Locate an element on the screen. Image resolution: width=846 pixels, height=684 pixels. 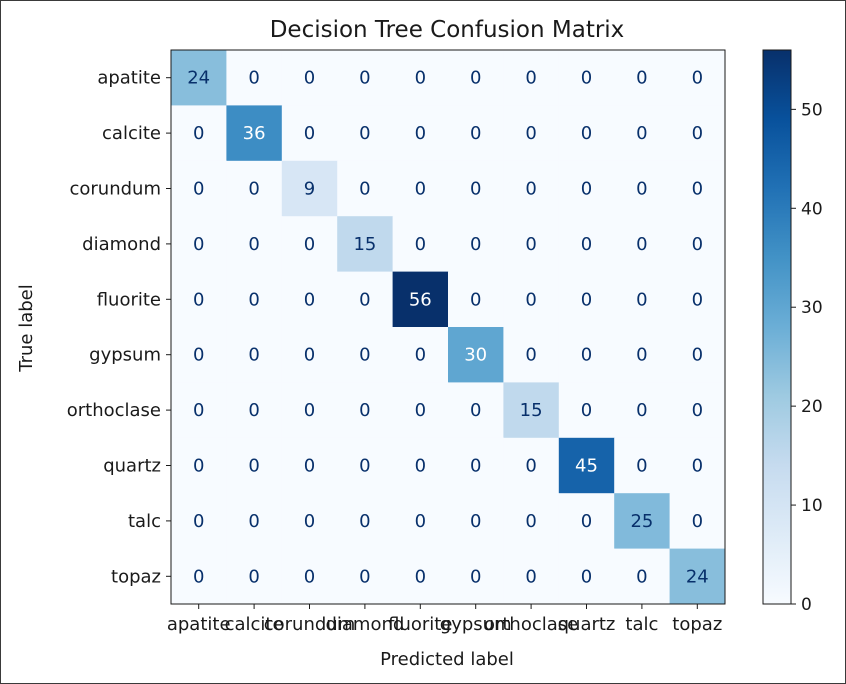
cell-value-label: 45 is located at coordinates (586, 466).